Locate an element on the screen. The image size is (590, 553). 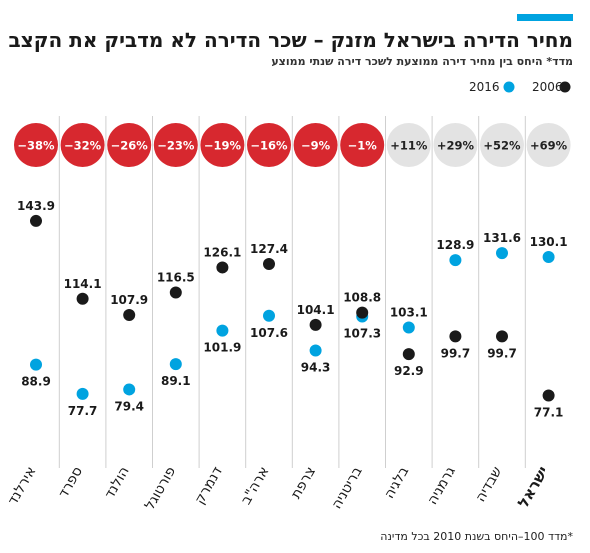
data-label-2006: 108.8 is located at coordinates (362, 298).